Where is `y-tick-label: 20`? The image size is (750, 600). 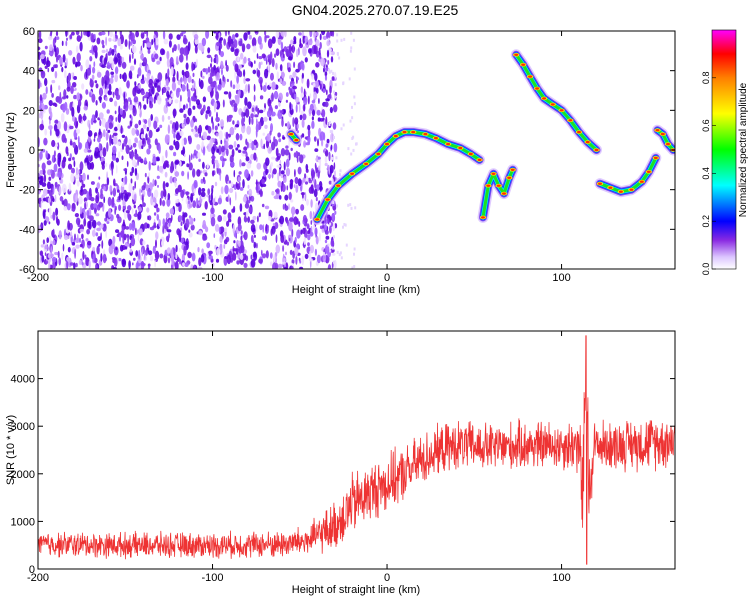 y-tick-label: 20 is located at coordinates (29, 111).